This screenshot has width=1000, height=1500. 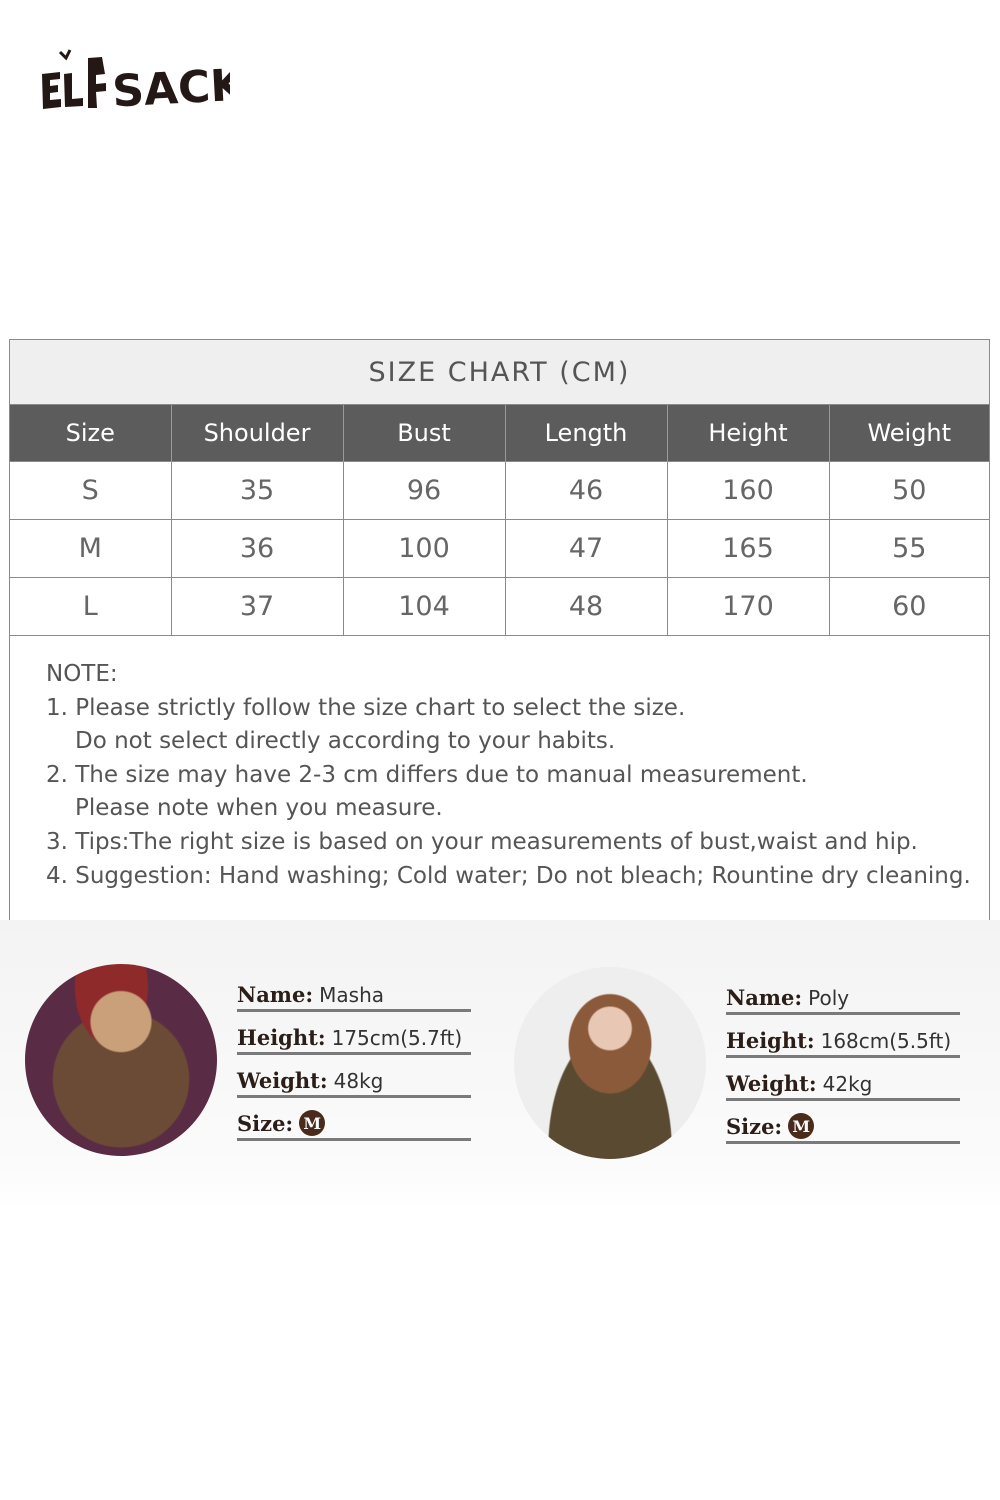 What do you see at coordinates (170, 87) in the screenshot?
I see `svg-text: SACK` at bounding box center [170, 87].